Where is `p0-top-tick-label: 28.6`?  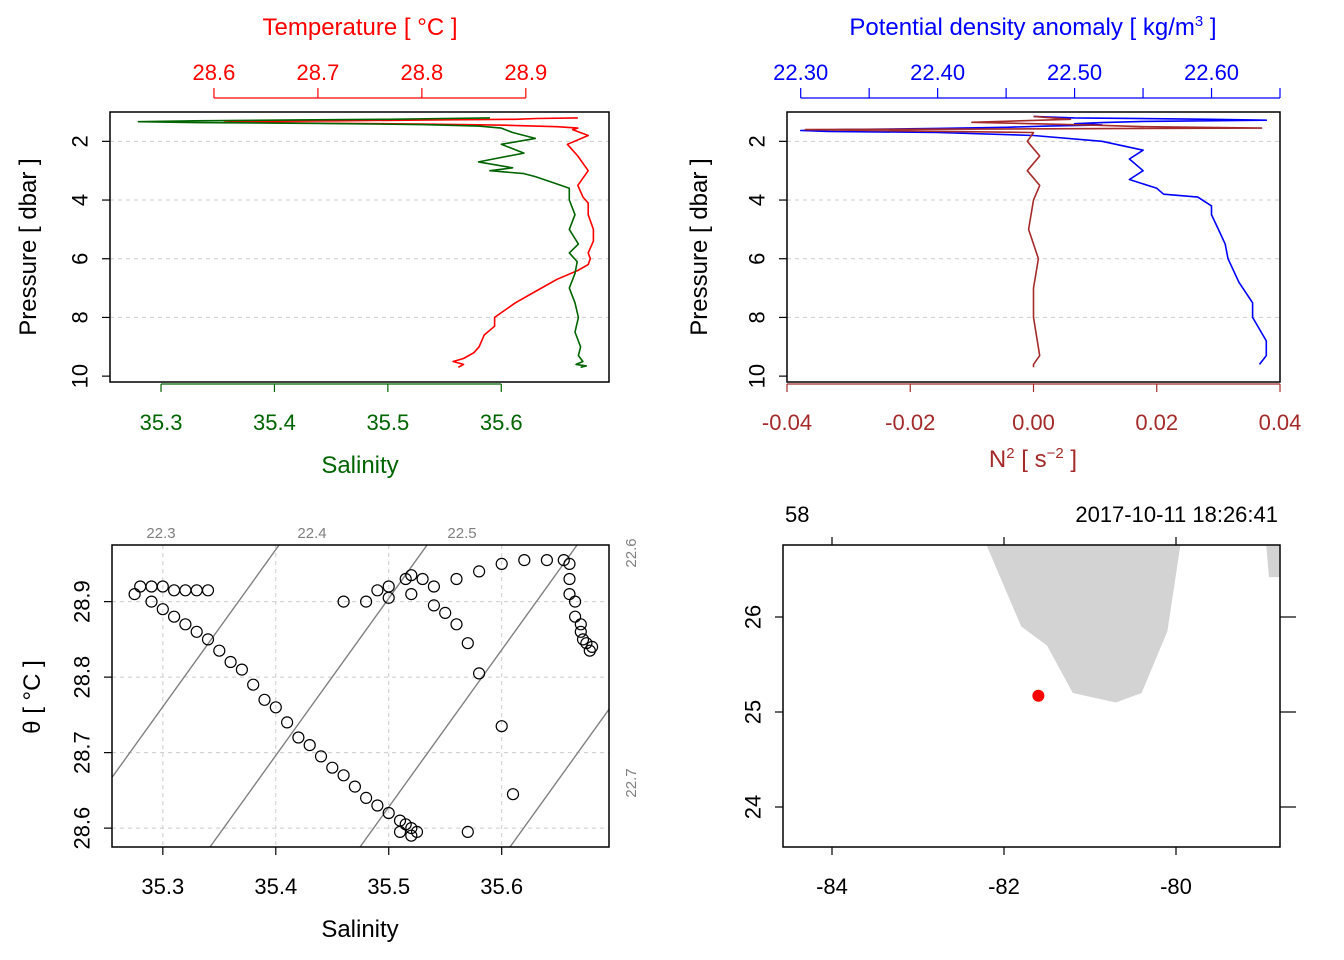
p0-top-tick-label: 28.6 is located at coordinates (214, 72).